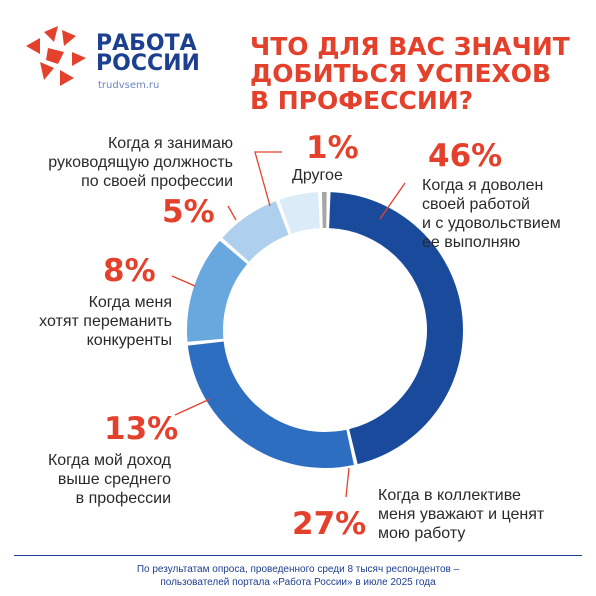 The image size is (596, 596). I want to click on brand-line-1: РАБОТА, so click(146, 43).